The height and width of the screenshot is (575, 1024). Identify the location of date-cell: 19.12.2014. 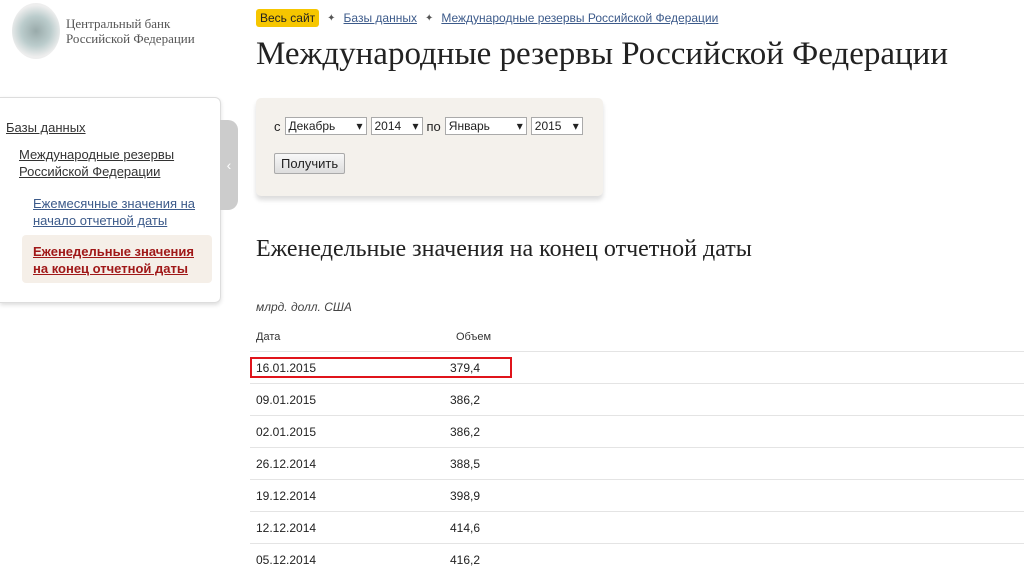
(350, 496).